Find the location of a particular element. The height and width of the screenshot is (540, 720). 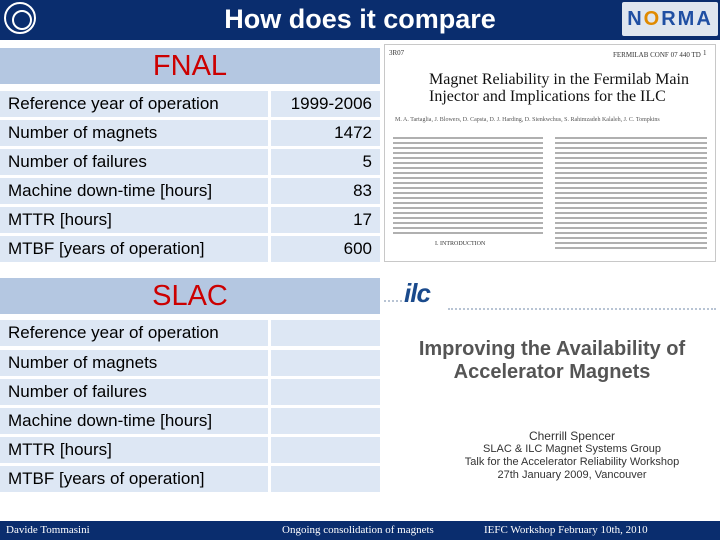

footer-event: IEFC Workshop February 10th, 2010 is located at coordinates (566, 530).